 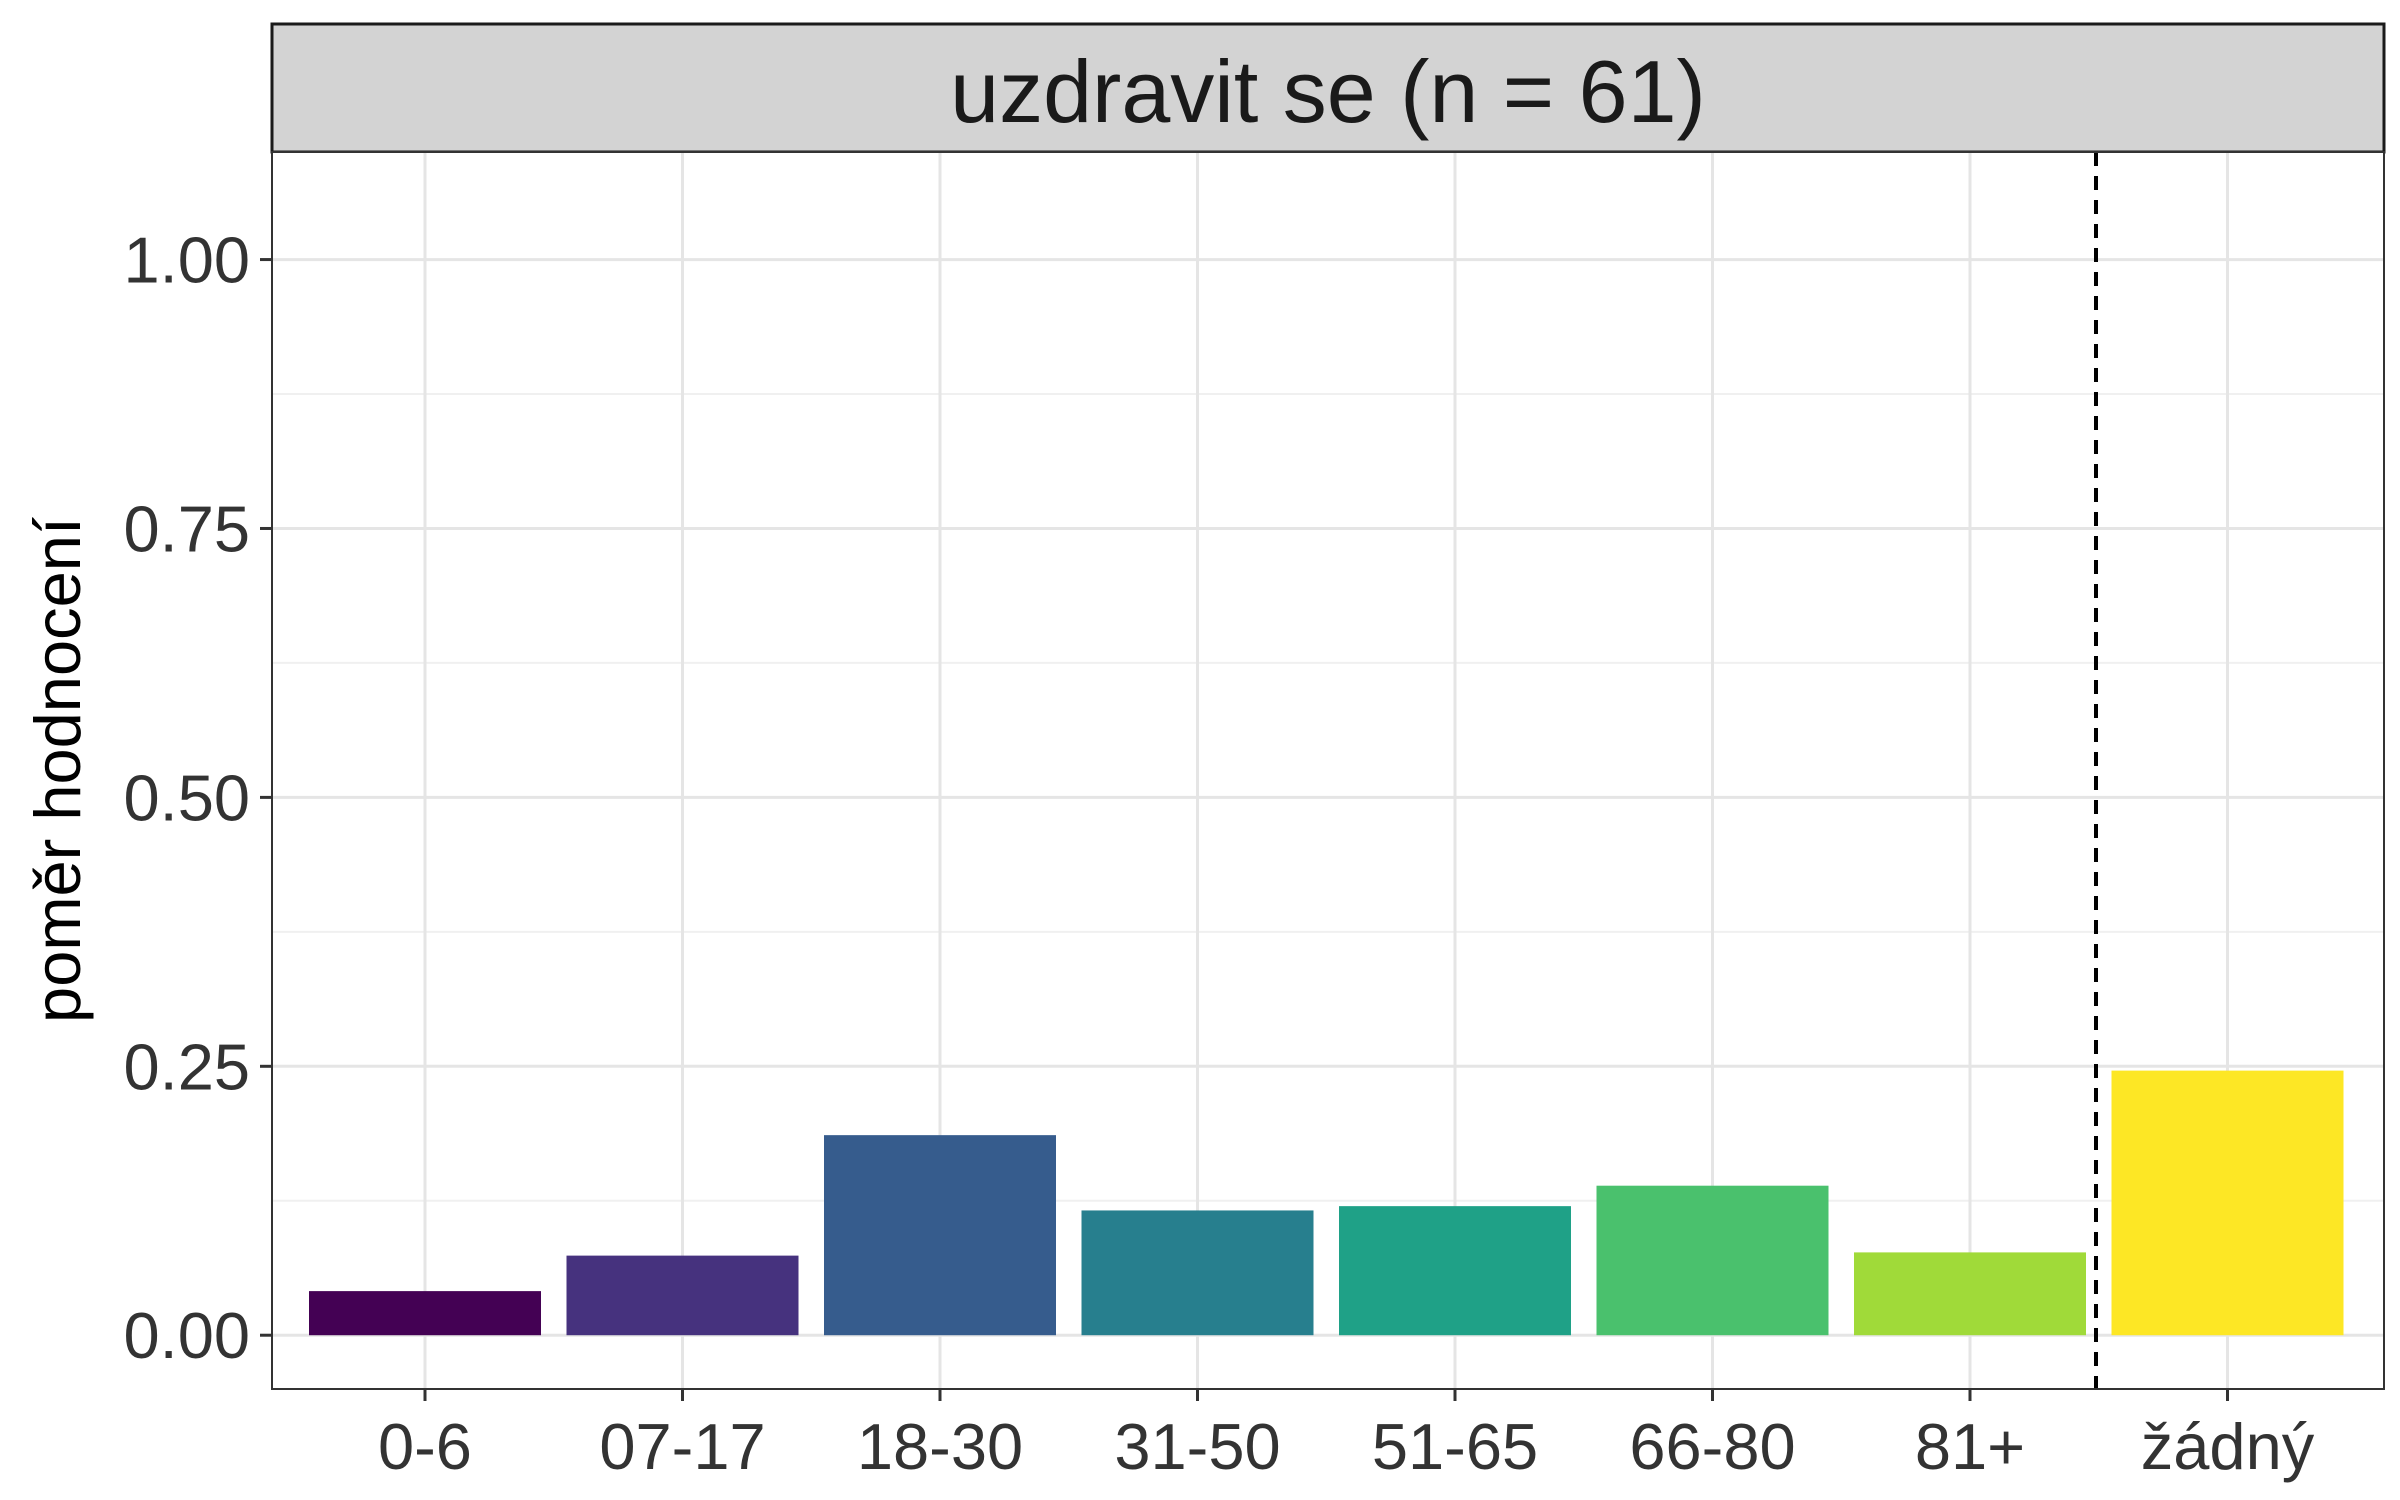 I want to click on y-axis-title: poměr hodnocení, so click(x=57, y=770).